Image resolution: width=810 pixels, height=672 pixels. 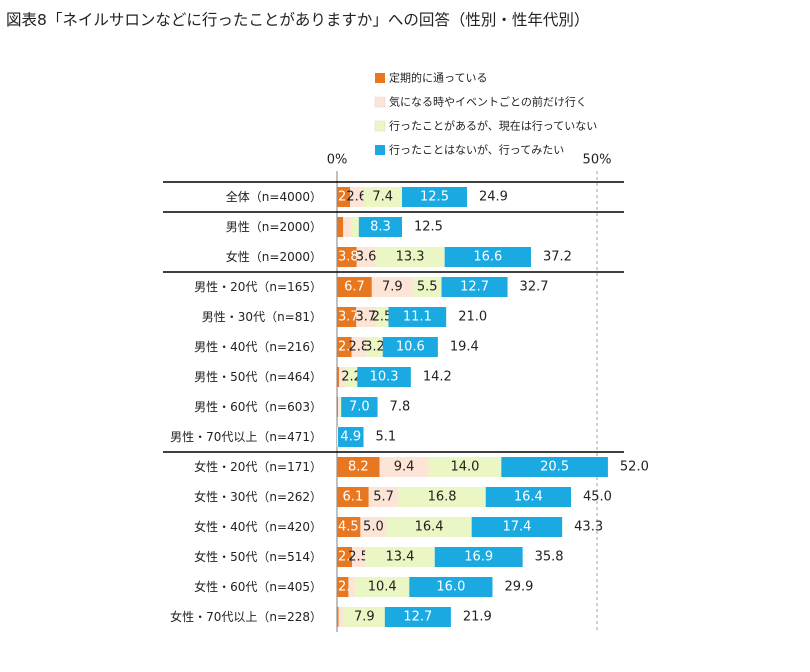 What do you see at coordinates (366, 257) in the screenshot?
I see `data-label: 3.6` at bounding box center [366, 257].